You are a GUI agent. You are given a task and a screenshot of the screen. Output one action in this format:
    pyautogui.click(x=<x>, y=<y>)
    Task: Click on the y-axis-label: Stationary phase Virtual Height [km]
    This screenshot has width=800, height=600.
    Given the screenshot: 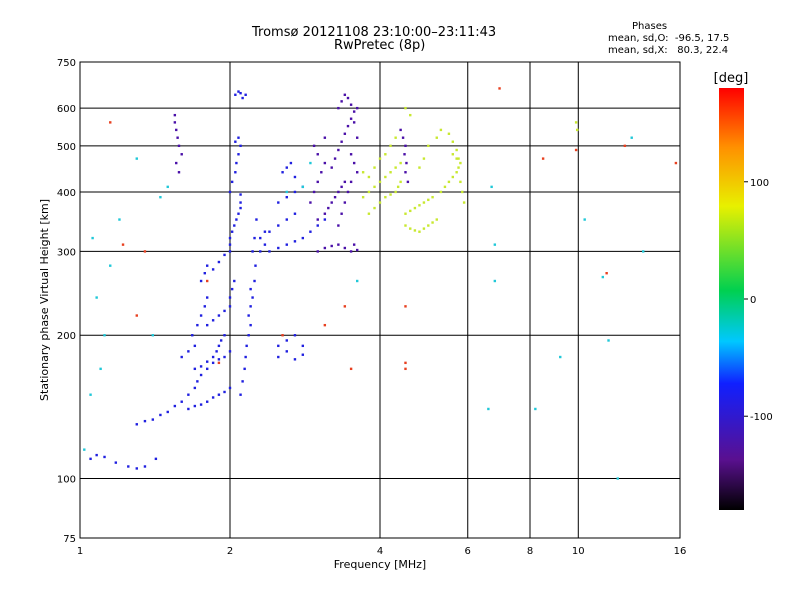 What is the action you would take?
    pyautogui.click(x=44, y=300)
    